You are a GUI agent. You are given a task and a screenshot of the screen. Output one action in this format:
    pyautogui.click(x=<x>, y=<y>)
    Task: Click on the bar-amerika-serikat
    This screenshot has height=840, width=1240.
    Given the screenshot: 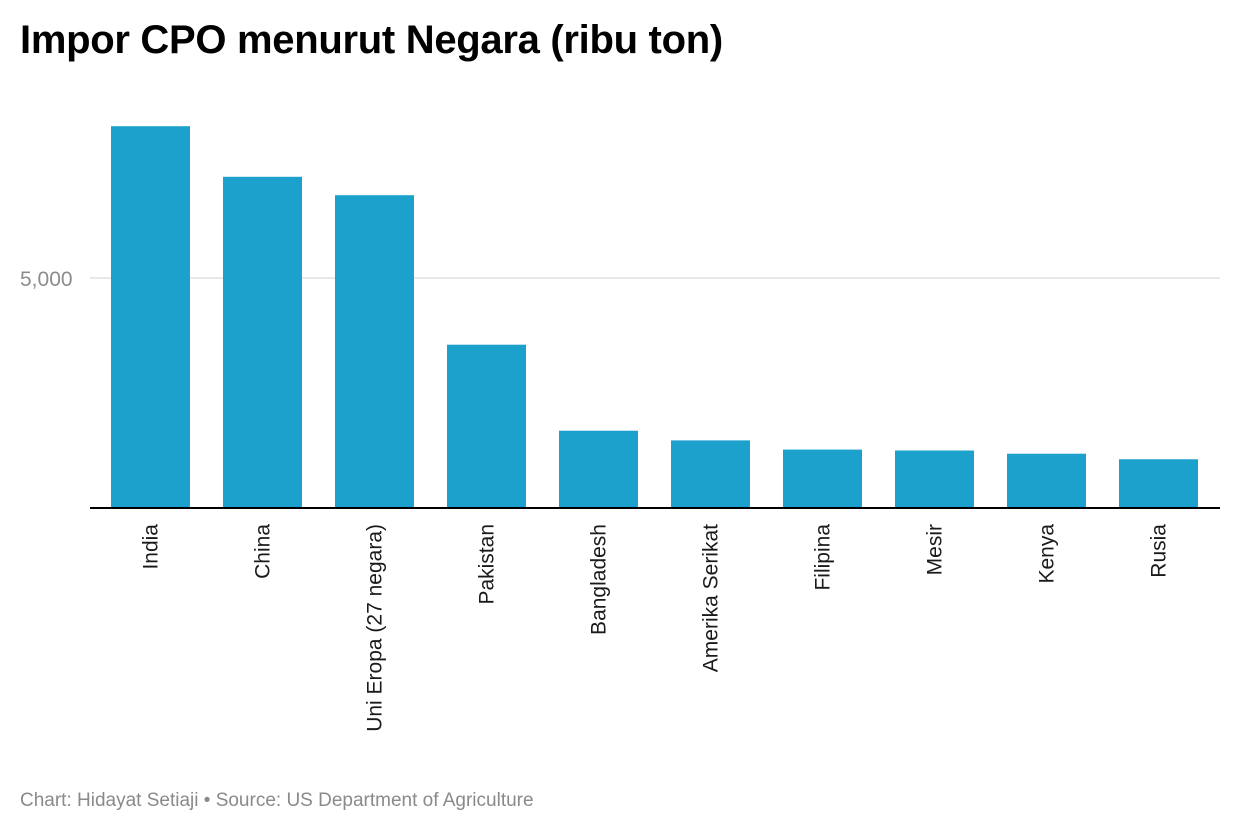 What is the action you would take?
    pyautogui.click(x=710, y=474)
    